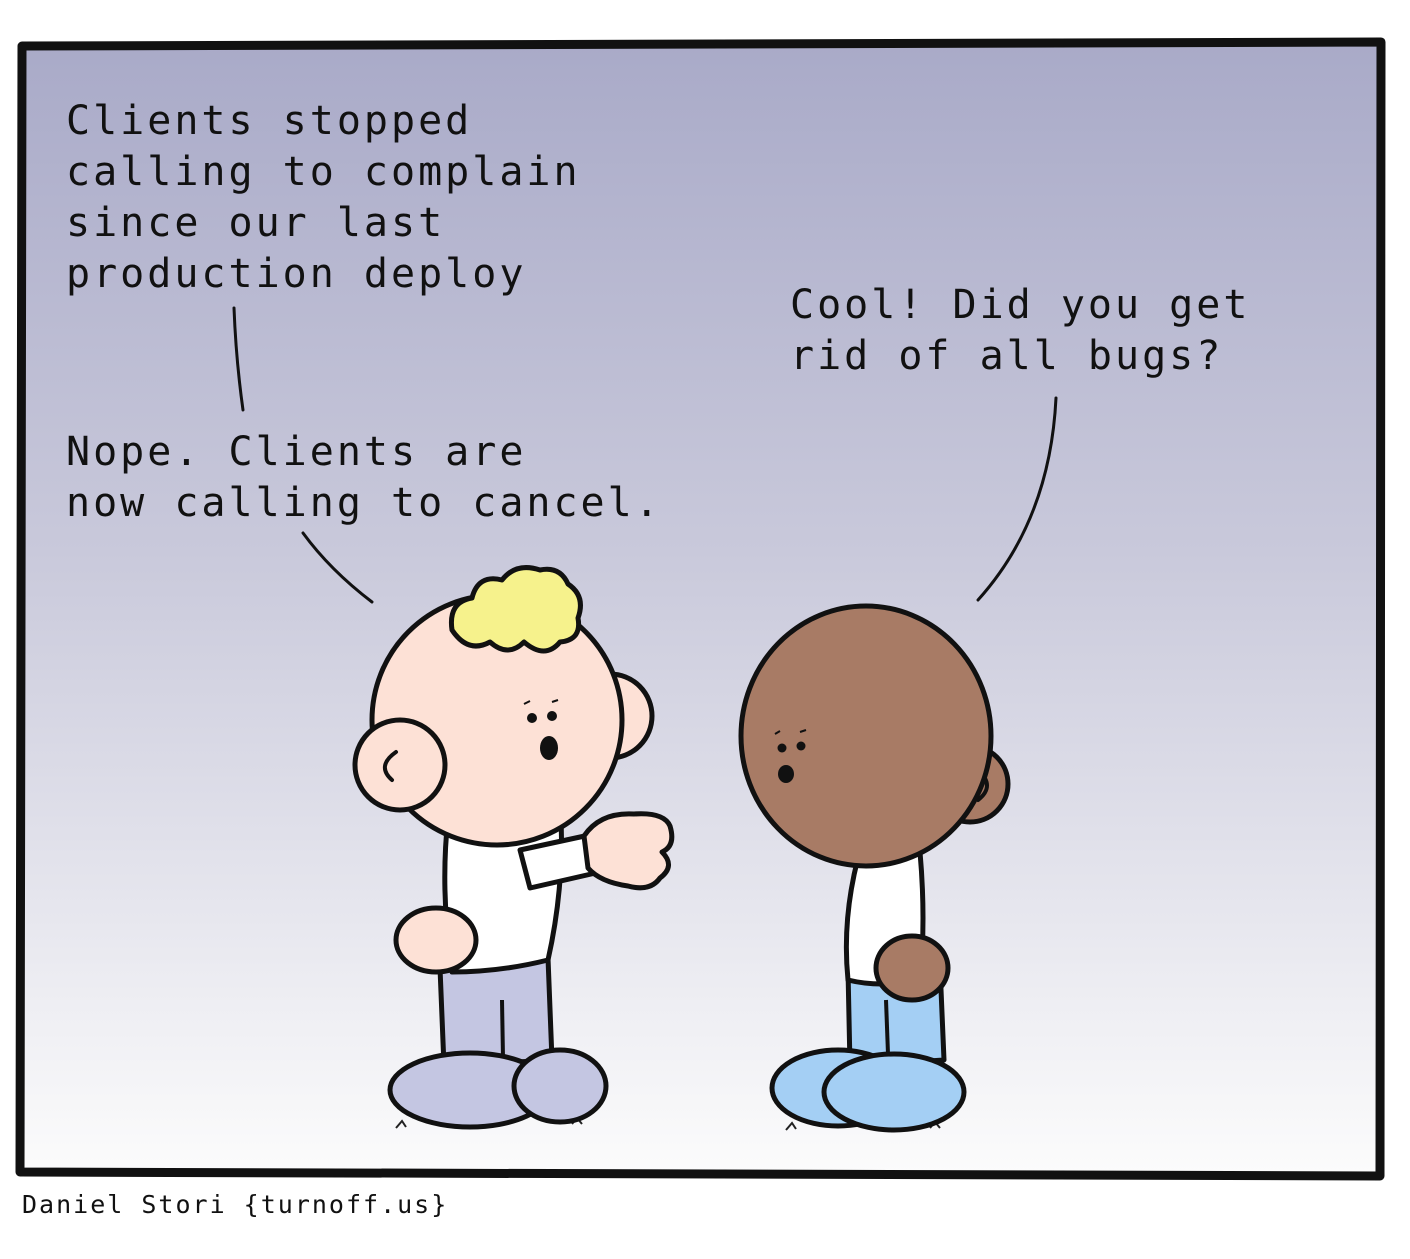 The height and width of the screenshot is (1259, 1410). Describe the element at coordinates (894, 1092) in the screenshot. I see `right-character-foot-right` at that location.